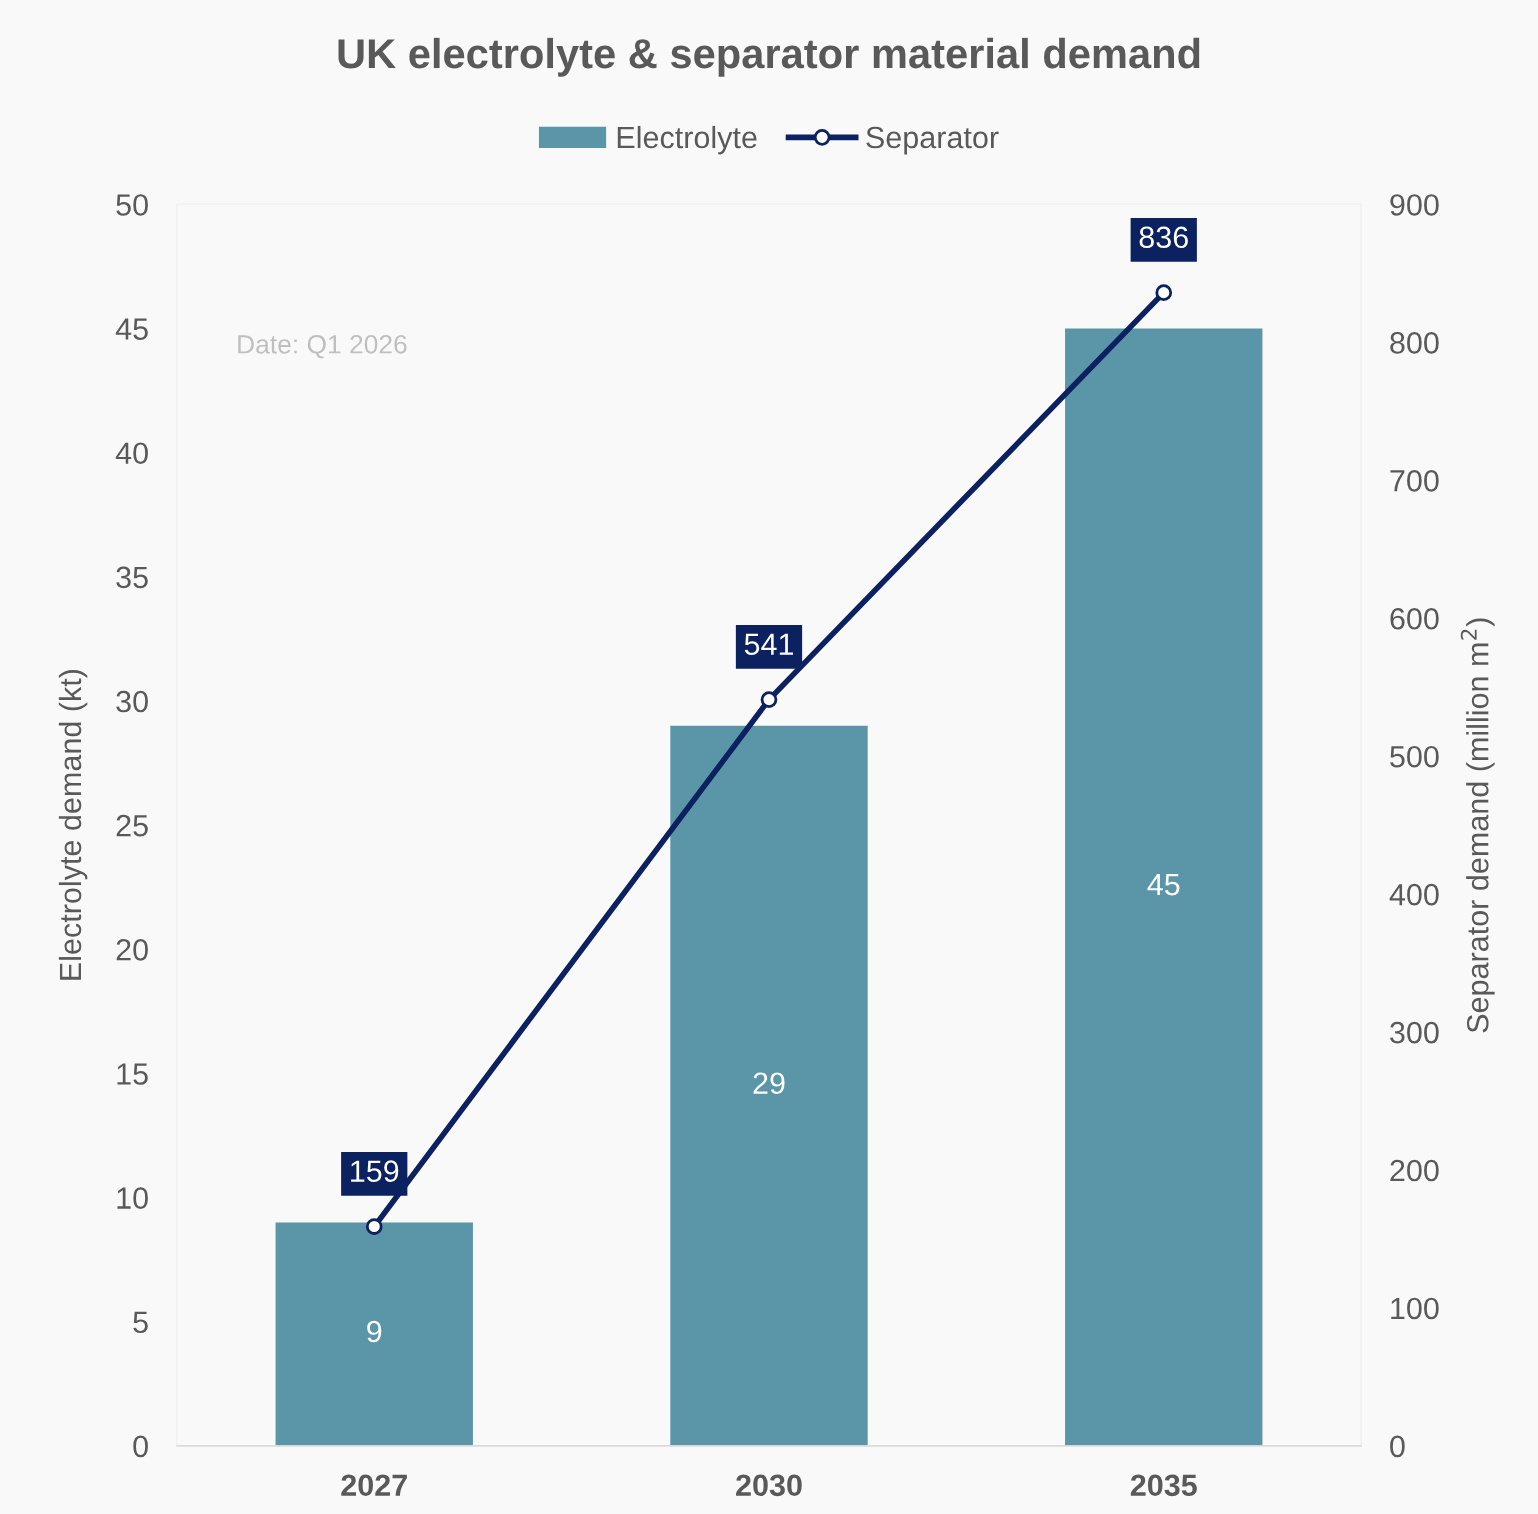 The image size is (1538, 1514). I want to click on annotation: Date: Q1 2026, so click(322, 346).